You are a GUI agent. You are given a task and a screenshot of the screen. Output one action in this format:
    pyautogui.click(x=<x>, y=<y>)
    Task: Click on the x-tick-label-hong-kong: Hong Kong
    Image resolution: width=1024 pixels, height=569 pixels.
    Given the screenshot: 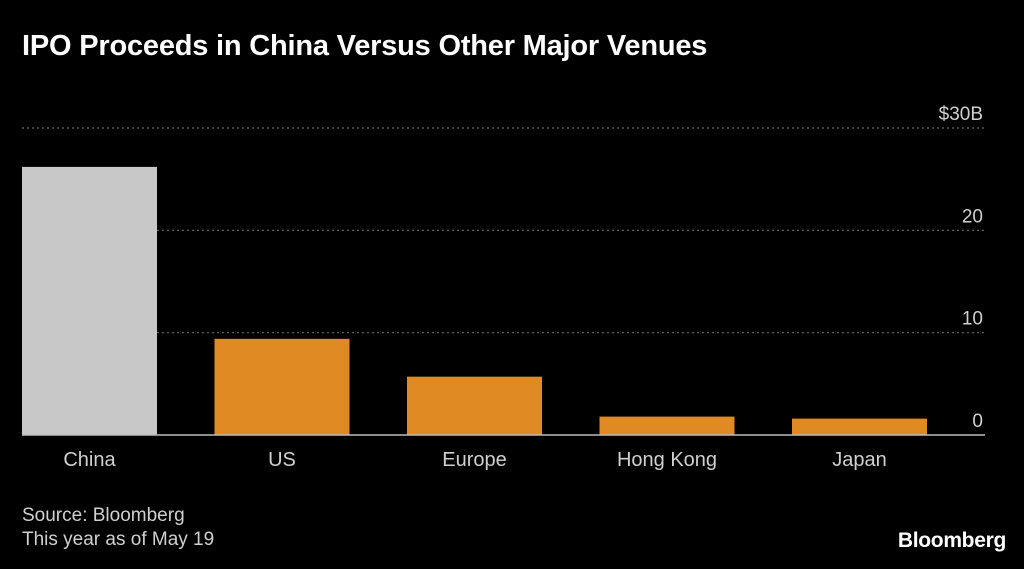 What is the action you would take?
    pyautogui.click(x=667, y=460)
    